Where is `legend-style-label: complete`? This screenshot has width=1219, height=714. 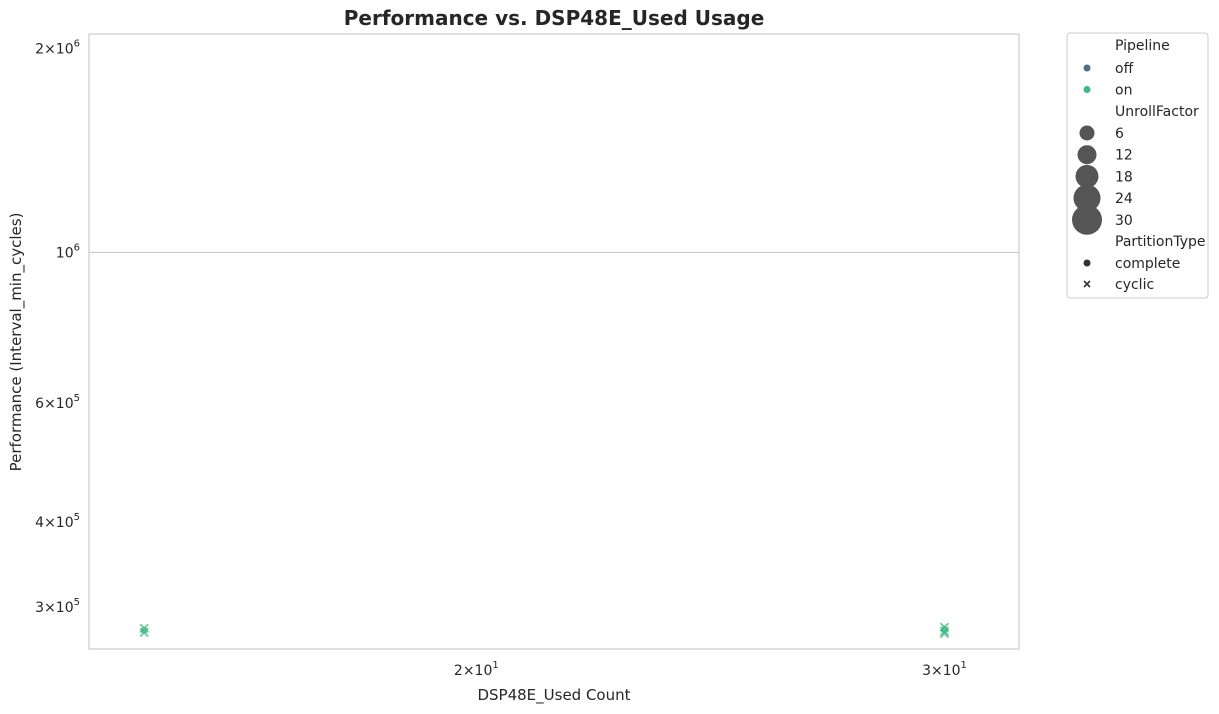
legend-style-label: complete is located at coordinates (1147, 264).